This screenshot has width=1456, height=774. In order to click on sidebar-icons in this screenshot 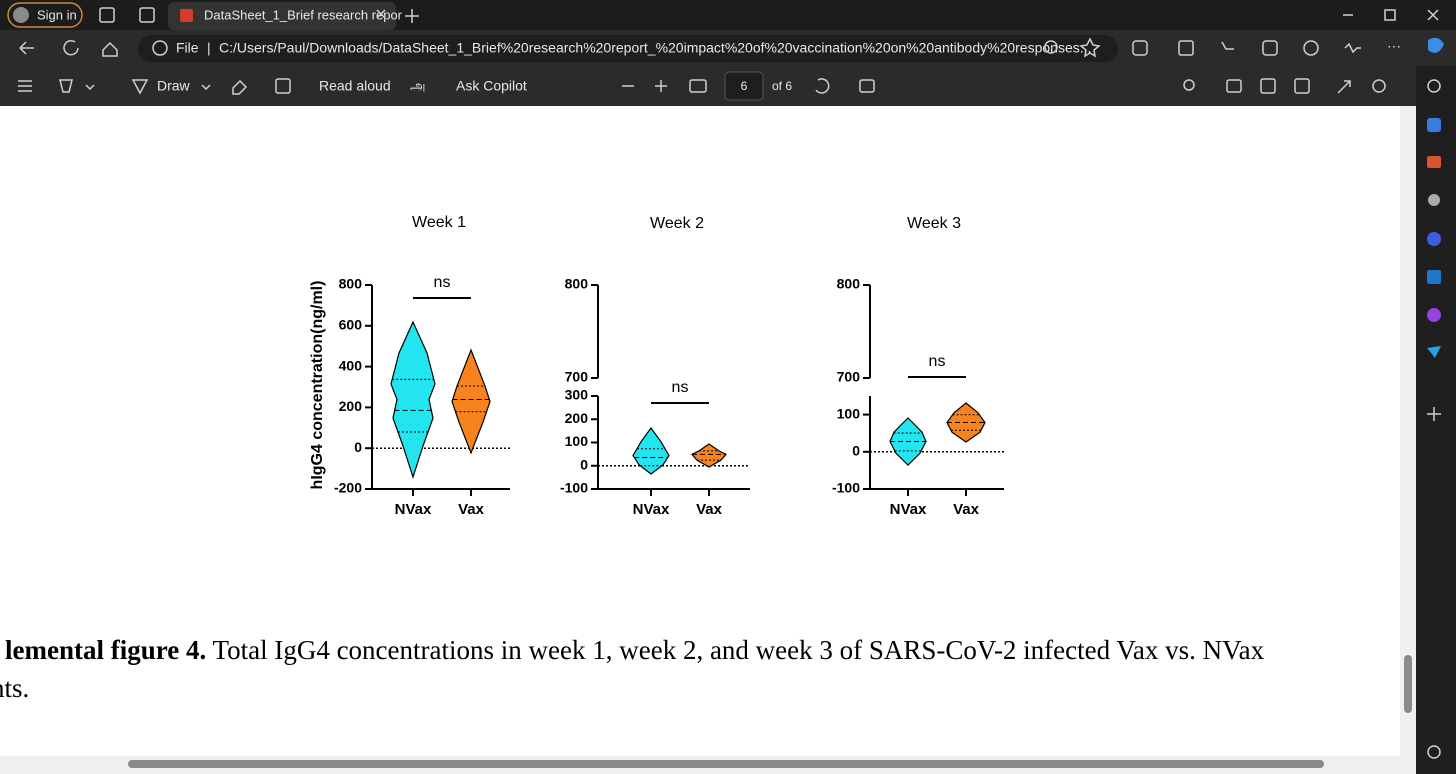, I will do `click(1434, 419)`.